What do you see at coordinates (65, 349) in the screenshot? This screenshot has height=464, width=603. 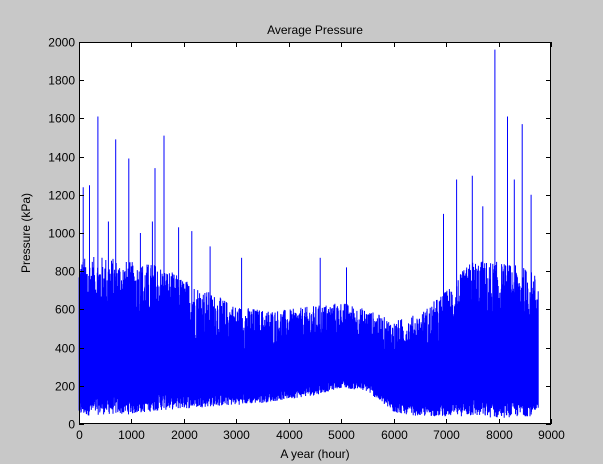 I see `y-tick-label: 400` at bounding box center [65, 349].